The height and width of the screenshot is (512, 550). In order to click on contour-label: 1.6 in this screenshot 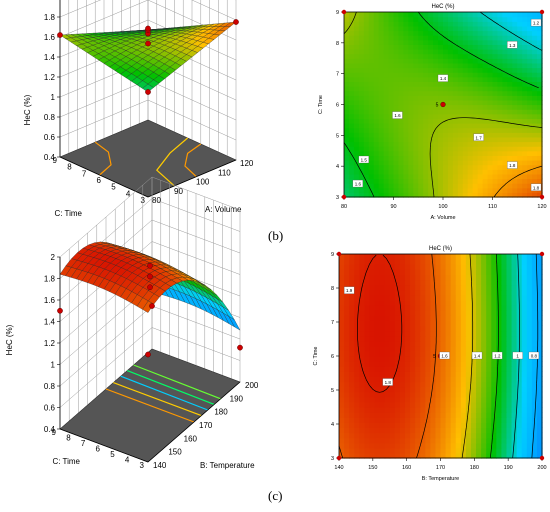, I will do `click(397, 115)`.